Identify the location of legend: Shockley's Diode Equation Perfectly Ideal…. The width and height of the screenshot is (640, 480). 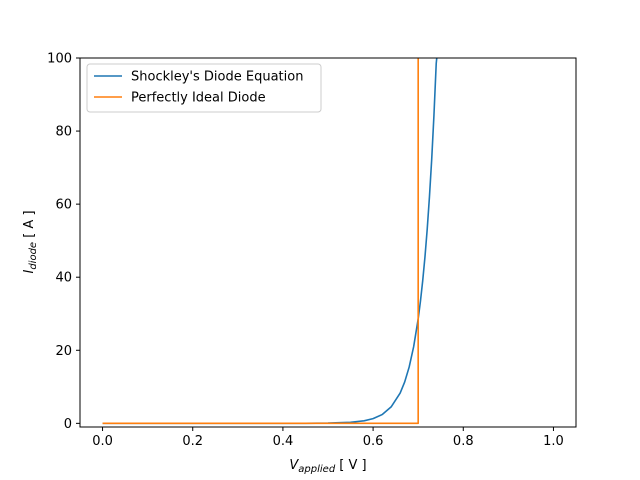
(204, 88).